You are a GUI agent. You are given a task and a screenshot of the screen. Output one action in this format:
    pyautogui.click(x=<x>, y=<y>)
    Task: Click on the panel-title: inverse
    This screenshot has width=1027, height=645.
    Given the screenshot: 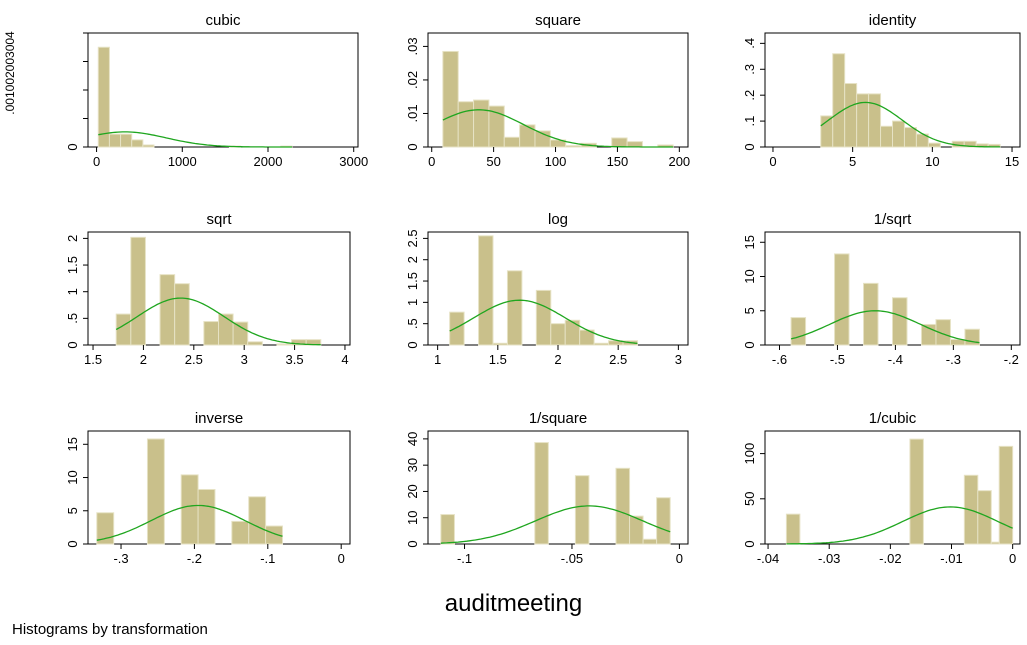 What is the action you would take?
    pyautogui.click(x=219, y=418)
    